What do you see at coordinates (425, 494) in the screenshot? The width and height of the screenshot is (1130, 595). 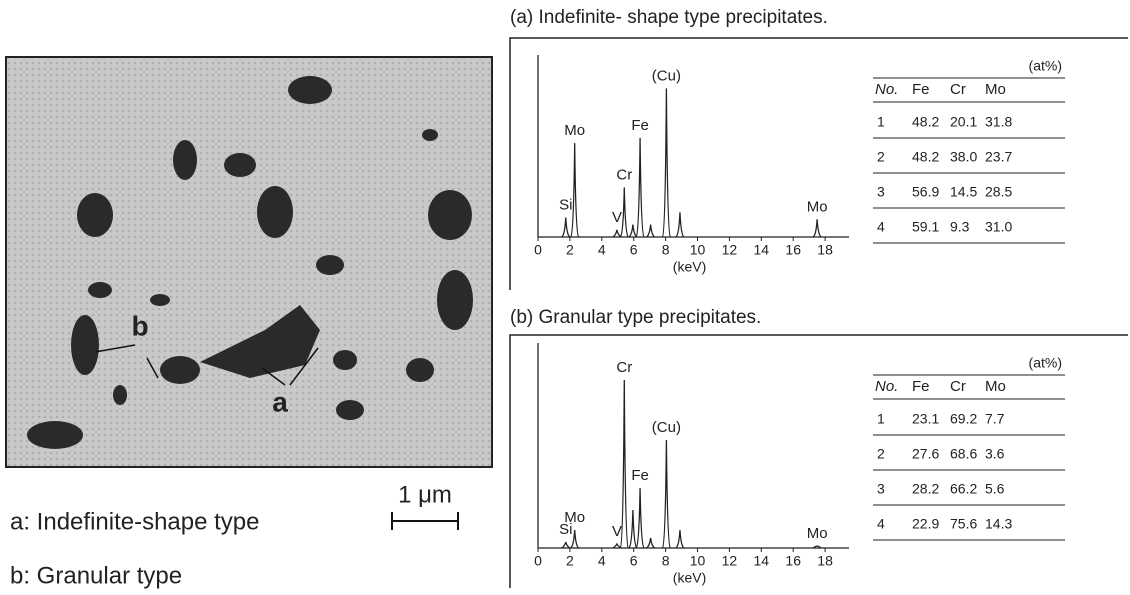 I see `scale-label: 1 μm` at bounding box center [425, 494].